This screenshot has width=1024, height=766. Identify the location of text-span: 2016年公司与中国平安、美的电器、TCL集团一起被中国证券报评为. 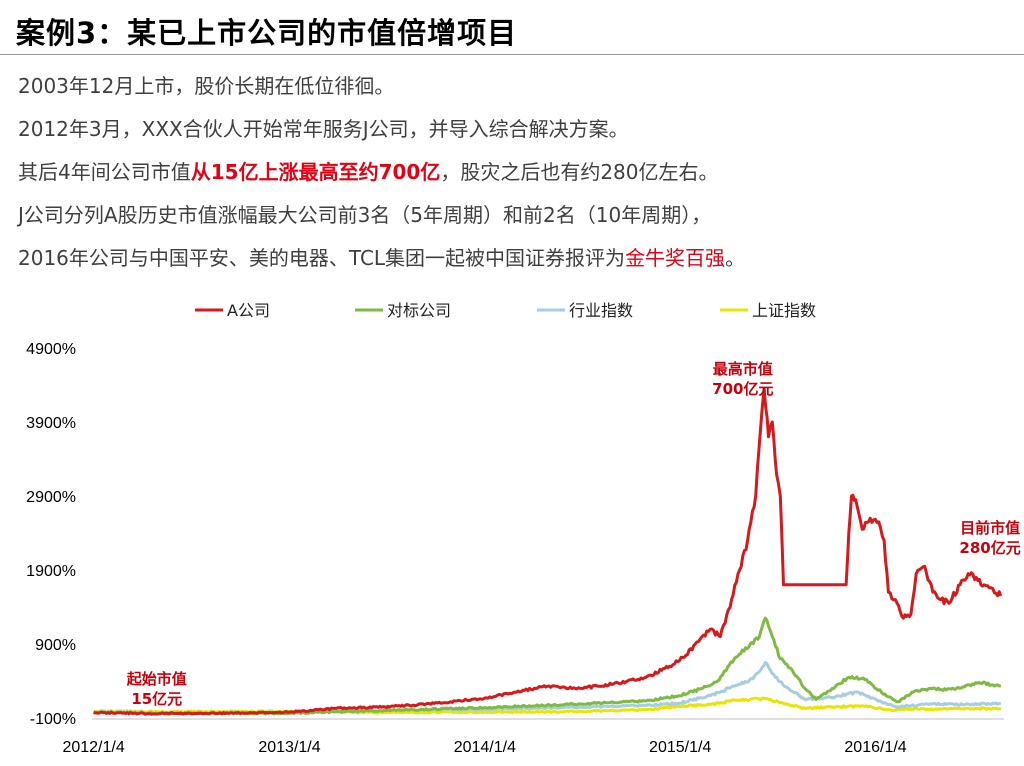
(322, 258).